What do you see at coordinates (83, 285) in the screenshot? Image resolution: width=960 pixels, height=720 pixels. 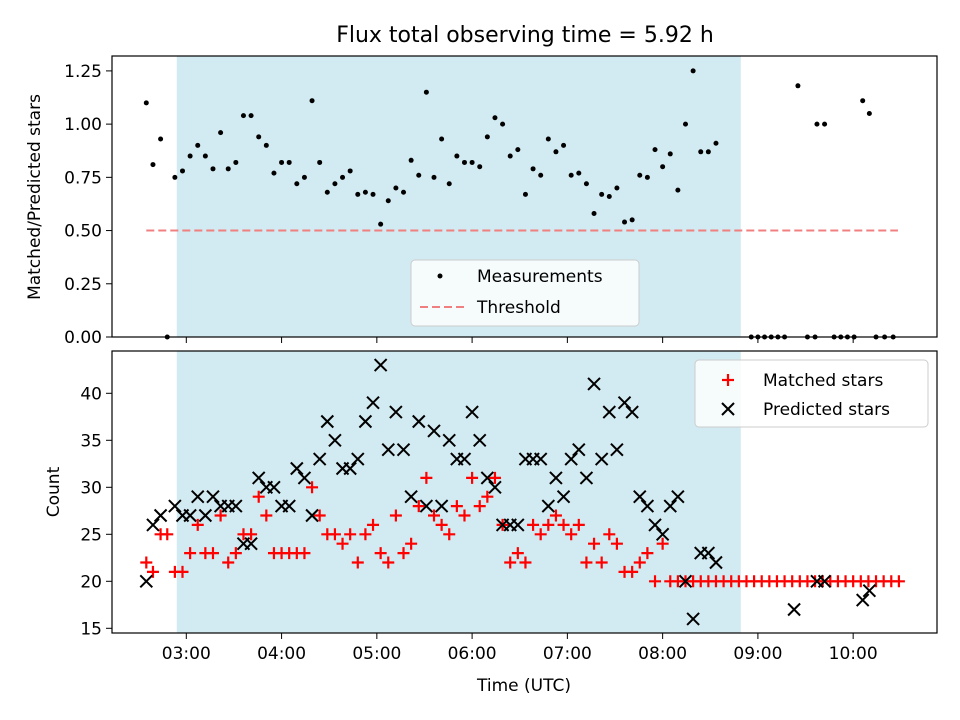 I see `top-y-tick-label-1: 0.25` at bounding box center [83, 285].